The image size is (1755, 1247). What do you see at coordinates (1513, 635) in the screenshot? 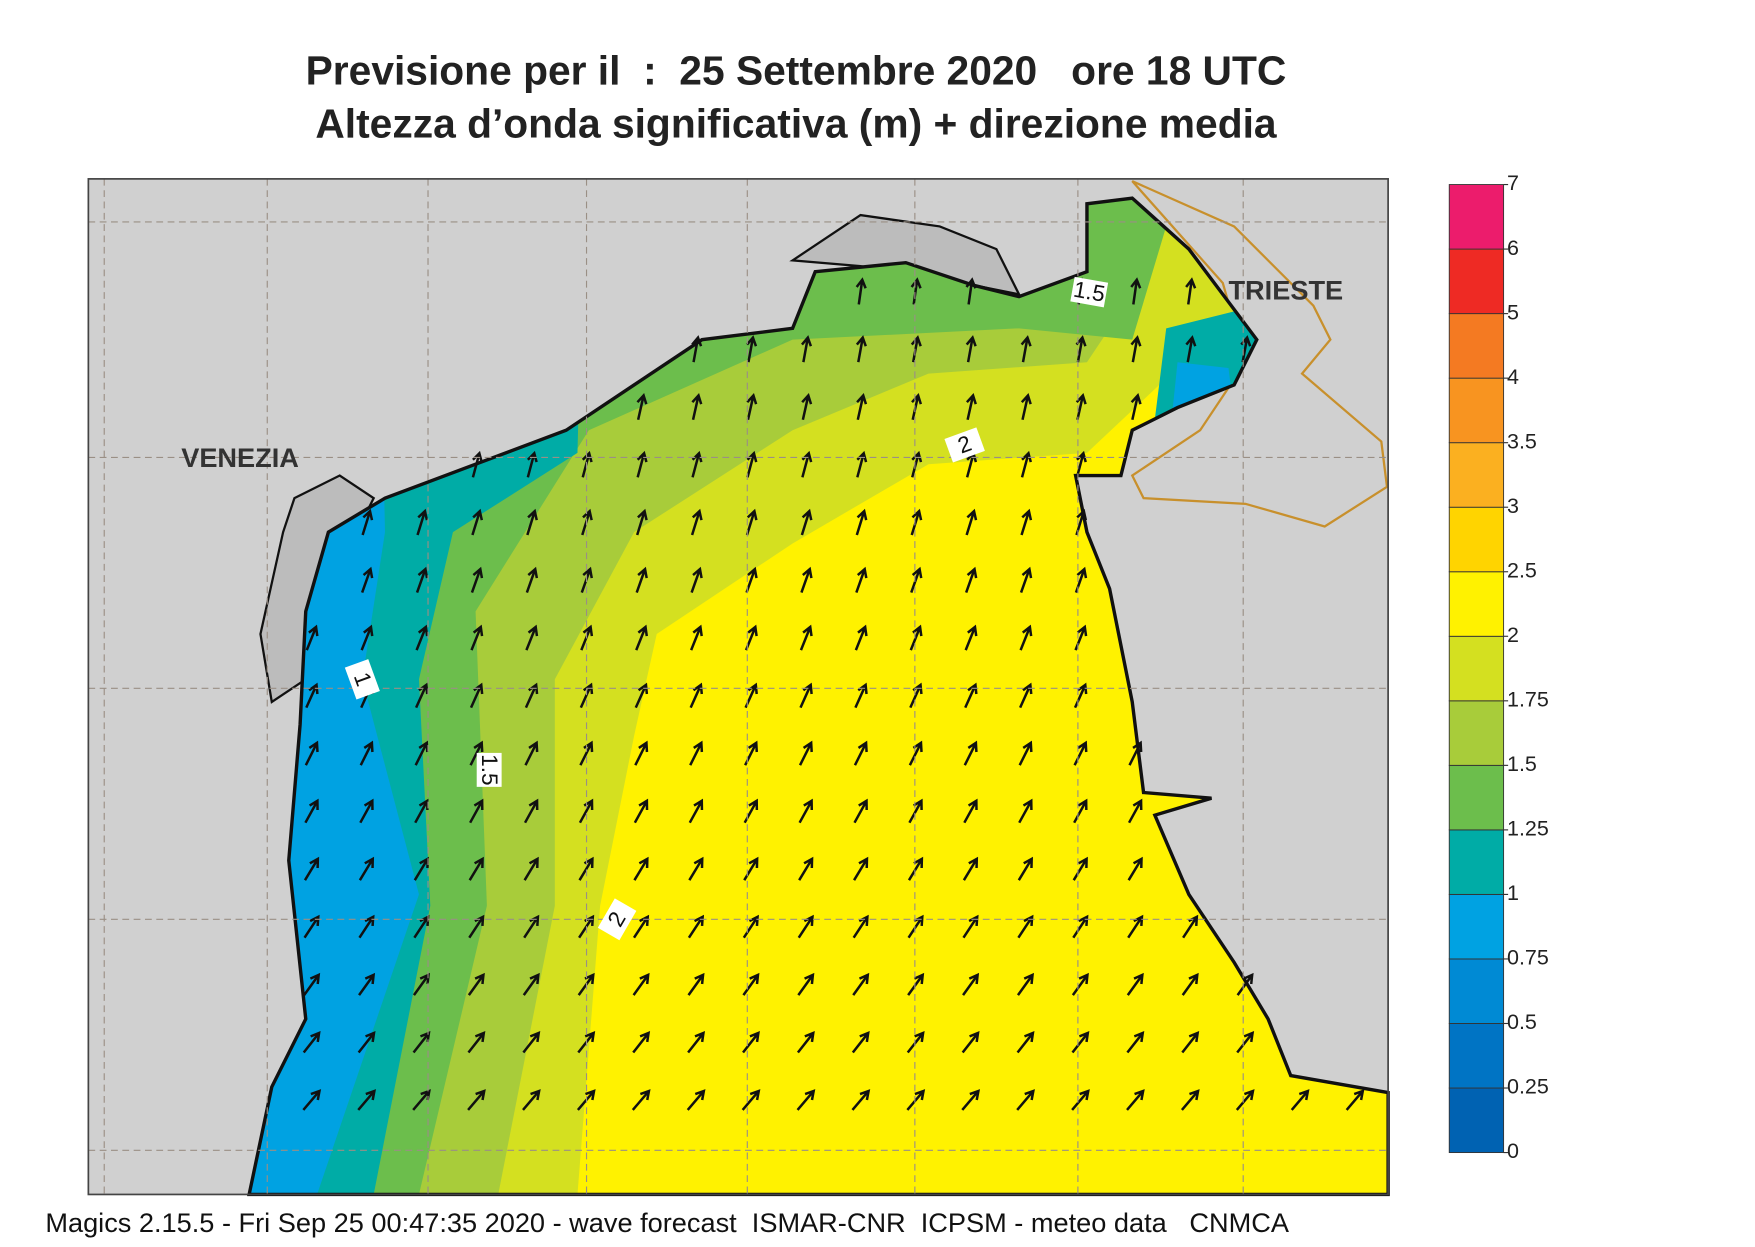
I see `colorbar-label: 2` at bounding box center [1513, 635].